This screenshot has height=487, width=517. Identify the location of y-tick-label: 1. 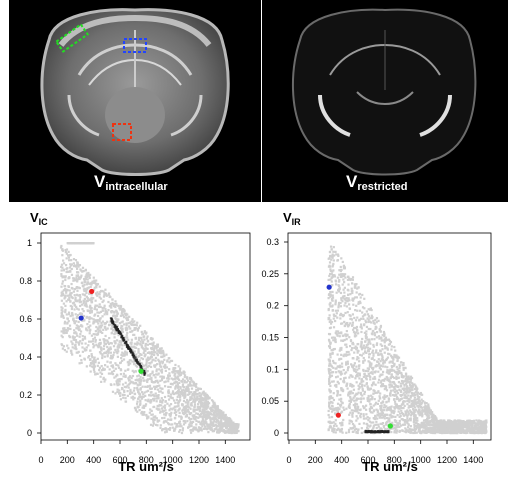
(29, 243).